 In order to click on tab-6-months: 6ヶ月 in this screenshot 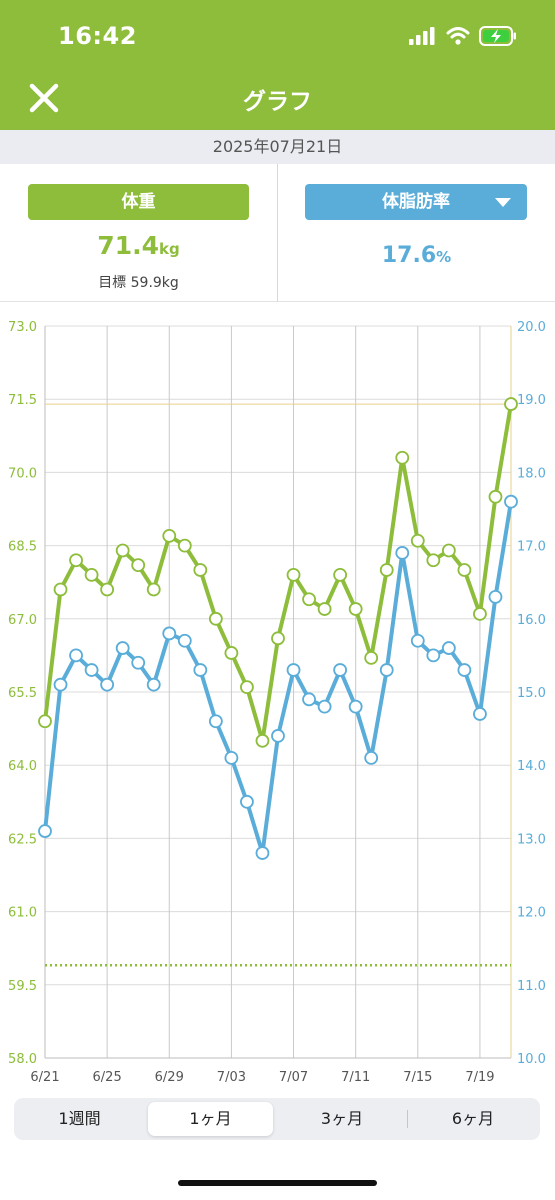, I will do `click(473, 1118)`.